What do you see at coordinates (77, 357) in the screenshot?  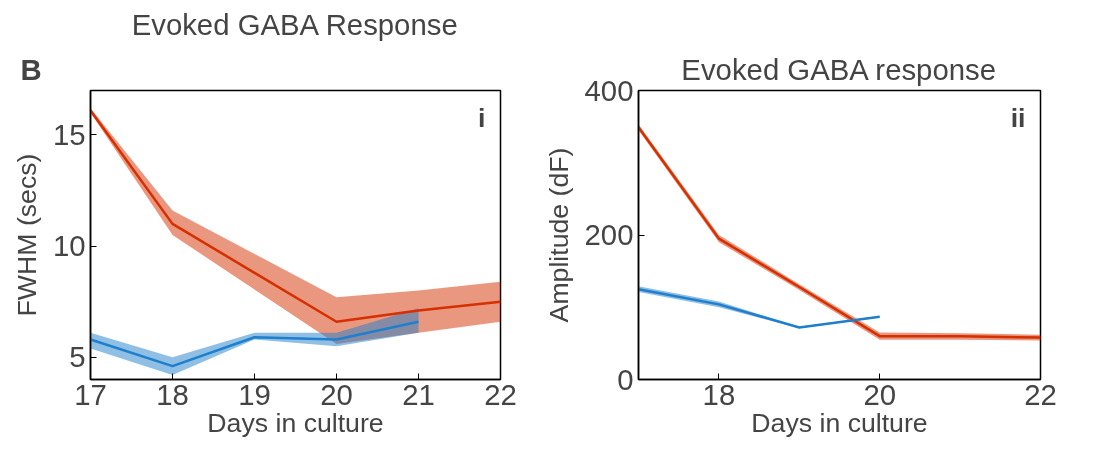 I see `y-tick-label: 5` at bounding box center [77, 357].